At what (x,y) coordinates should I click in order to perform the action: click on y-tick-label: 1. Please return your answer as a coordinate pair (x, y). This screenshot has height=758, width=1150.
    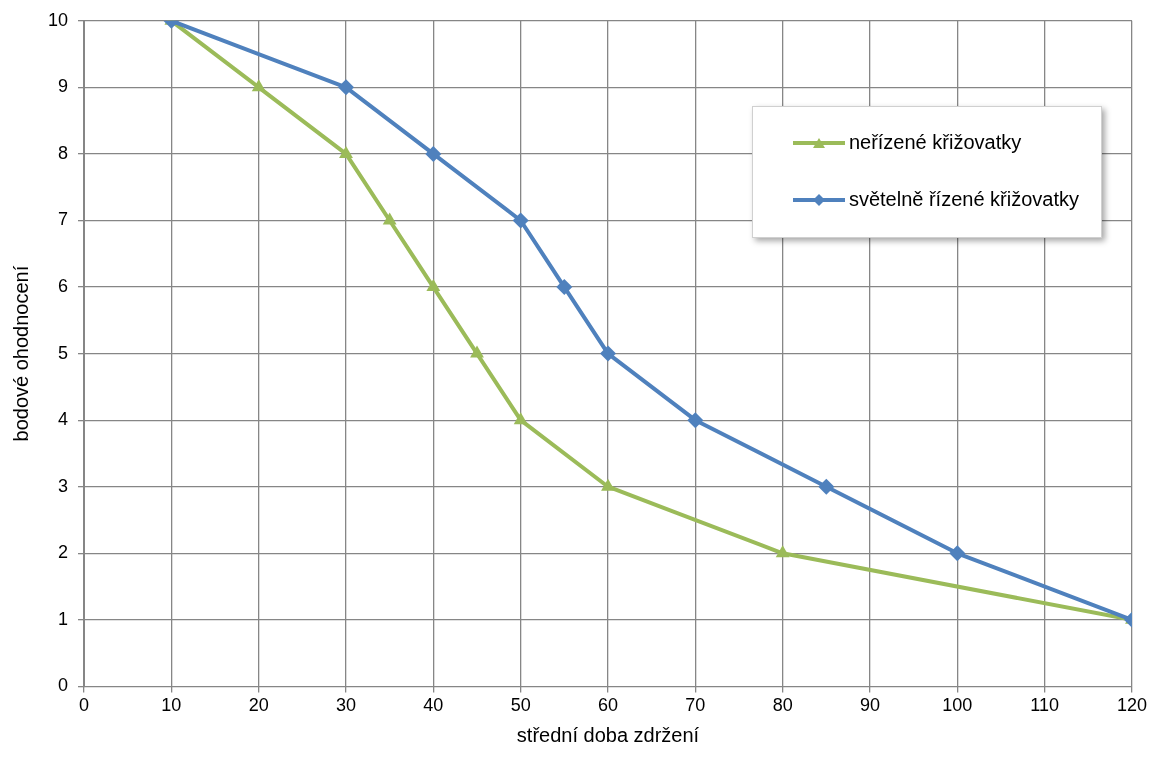
    Looking at the image, I should click on (63, 618).